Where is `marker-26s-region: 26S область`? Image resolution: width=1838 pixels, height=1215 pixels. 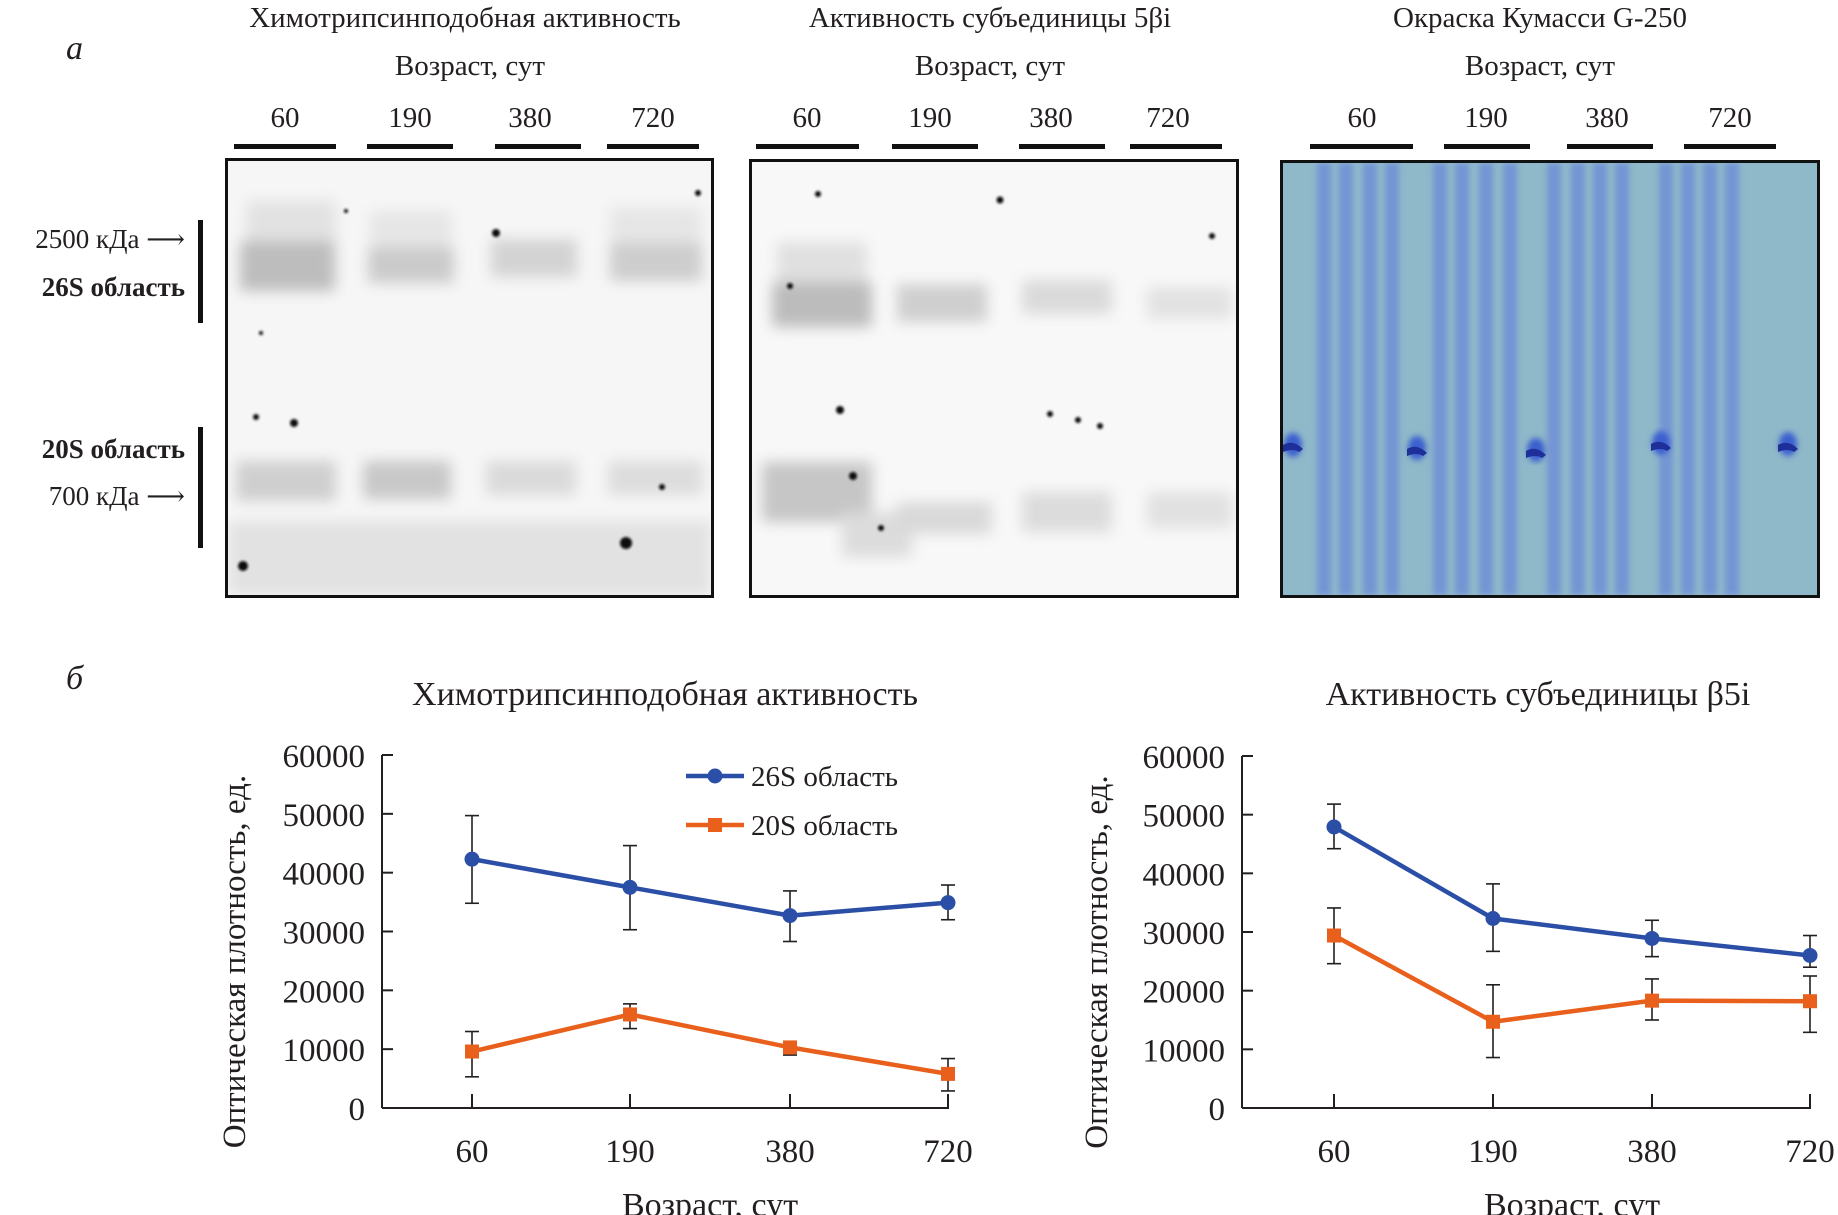
marker-26s-region: 26S область is located at coordinates (113, 287).